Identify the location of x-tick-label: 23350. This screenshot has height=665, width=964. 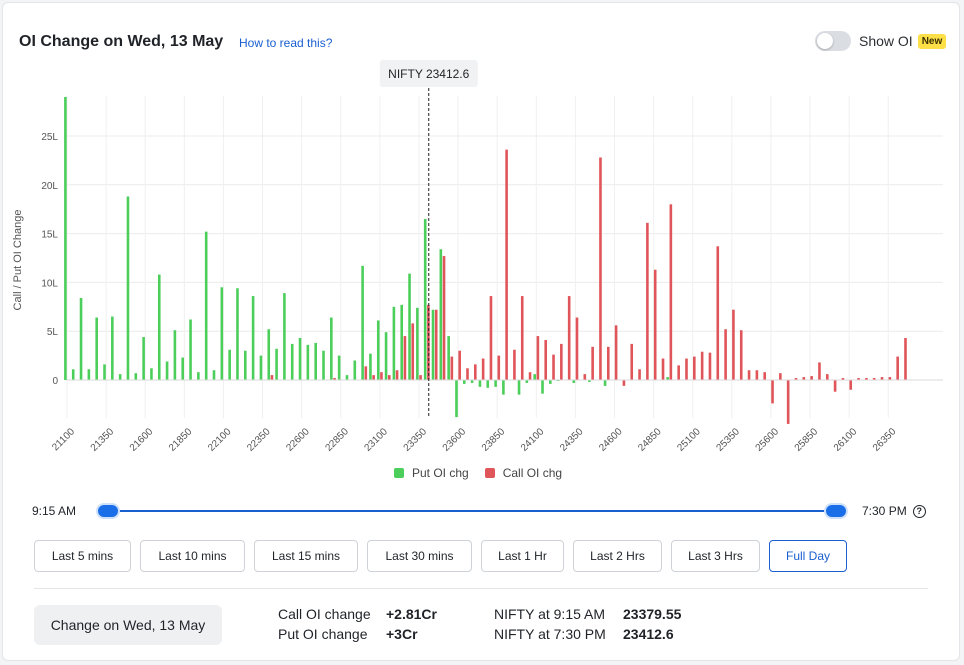
(416, 440).